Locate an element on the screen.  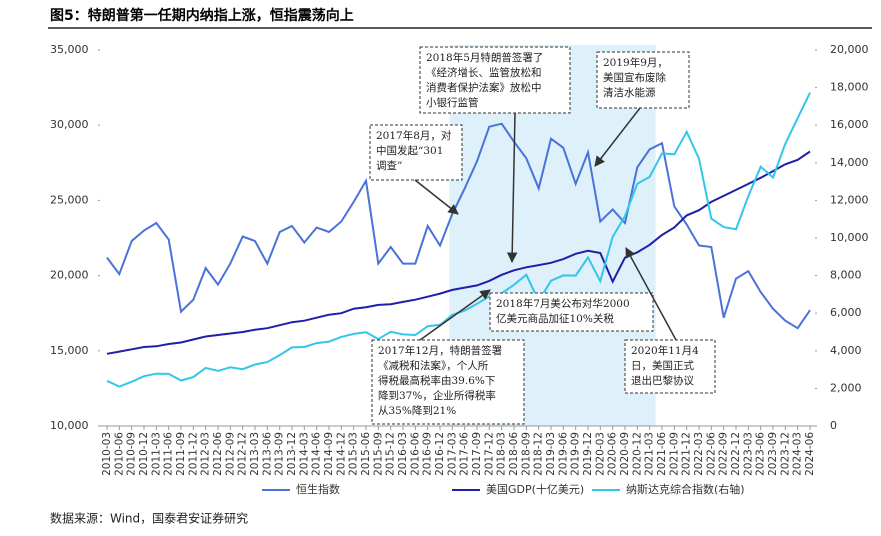
x-tick-label: 2024-06 is located at coordinates (810, 454).